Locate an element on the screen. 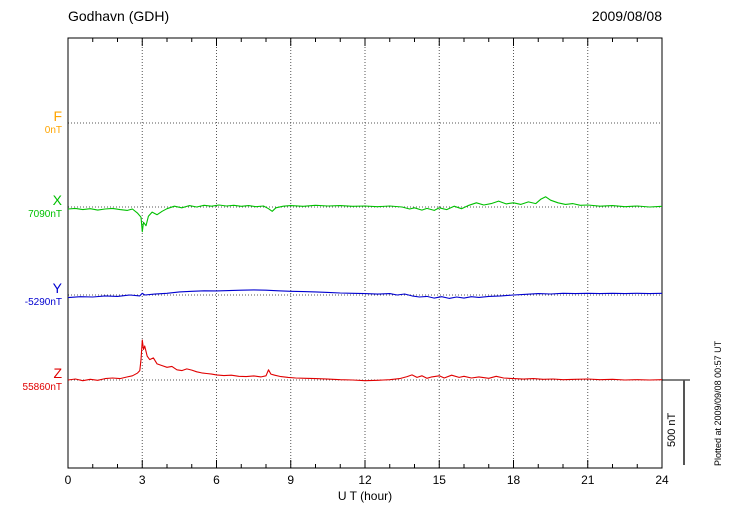  x-axis-title: U T (hour) is located at coordinates (365, 496).